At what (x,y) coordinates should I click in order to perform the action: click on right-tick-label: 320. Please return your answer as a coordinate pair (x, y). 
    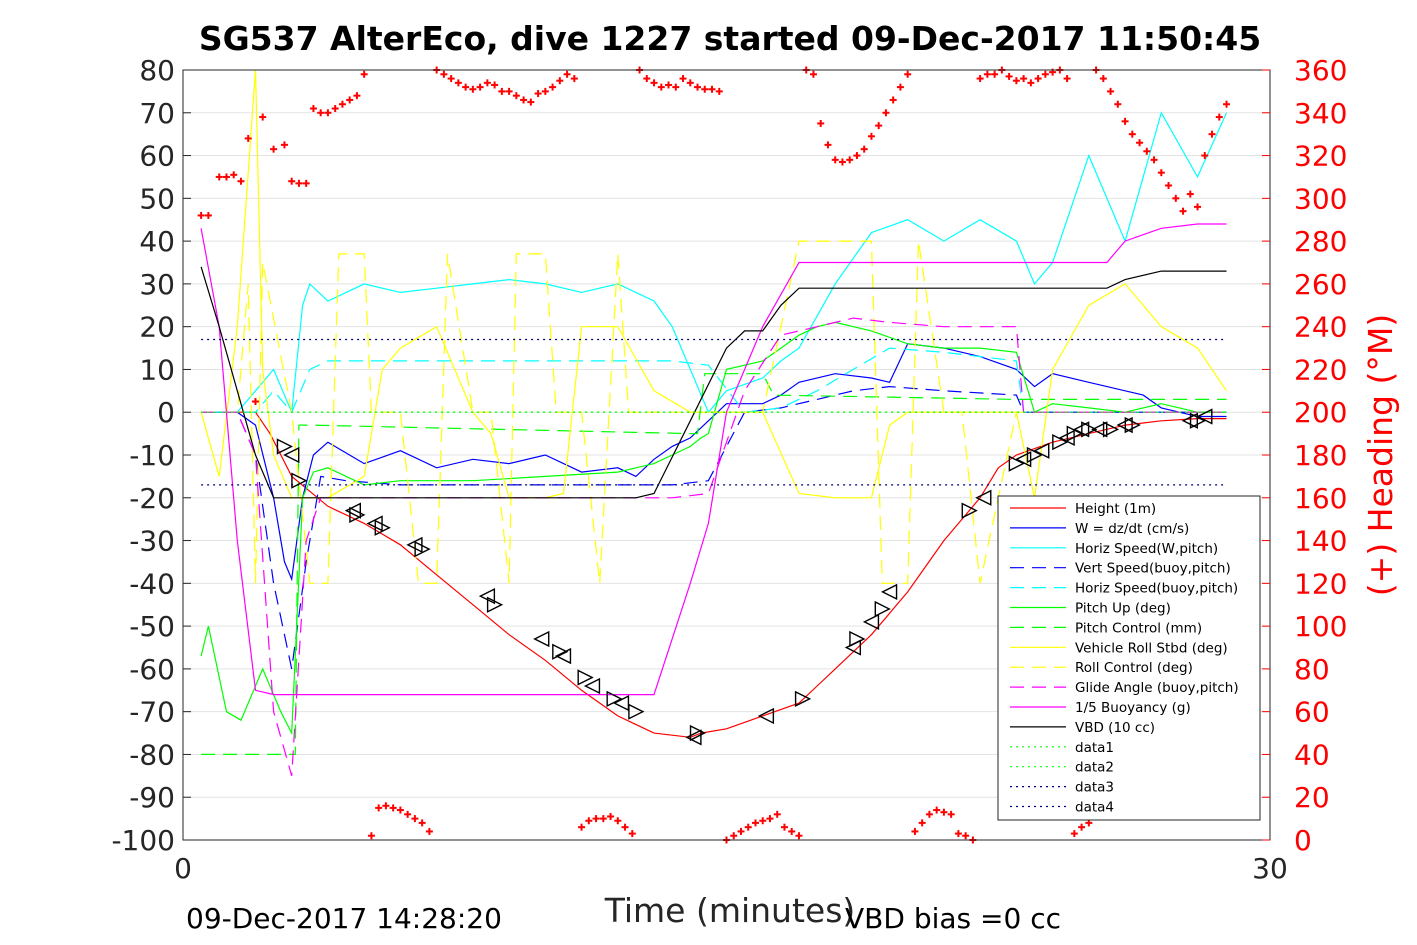
    Looking at the image, I should click on (1320, 156).